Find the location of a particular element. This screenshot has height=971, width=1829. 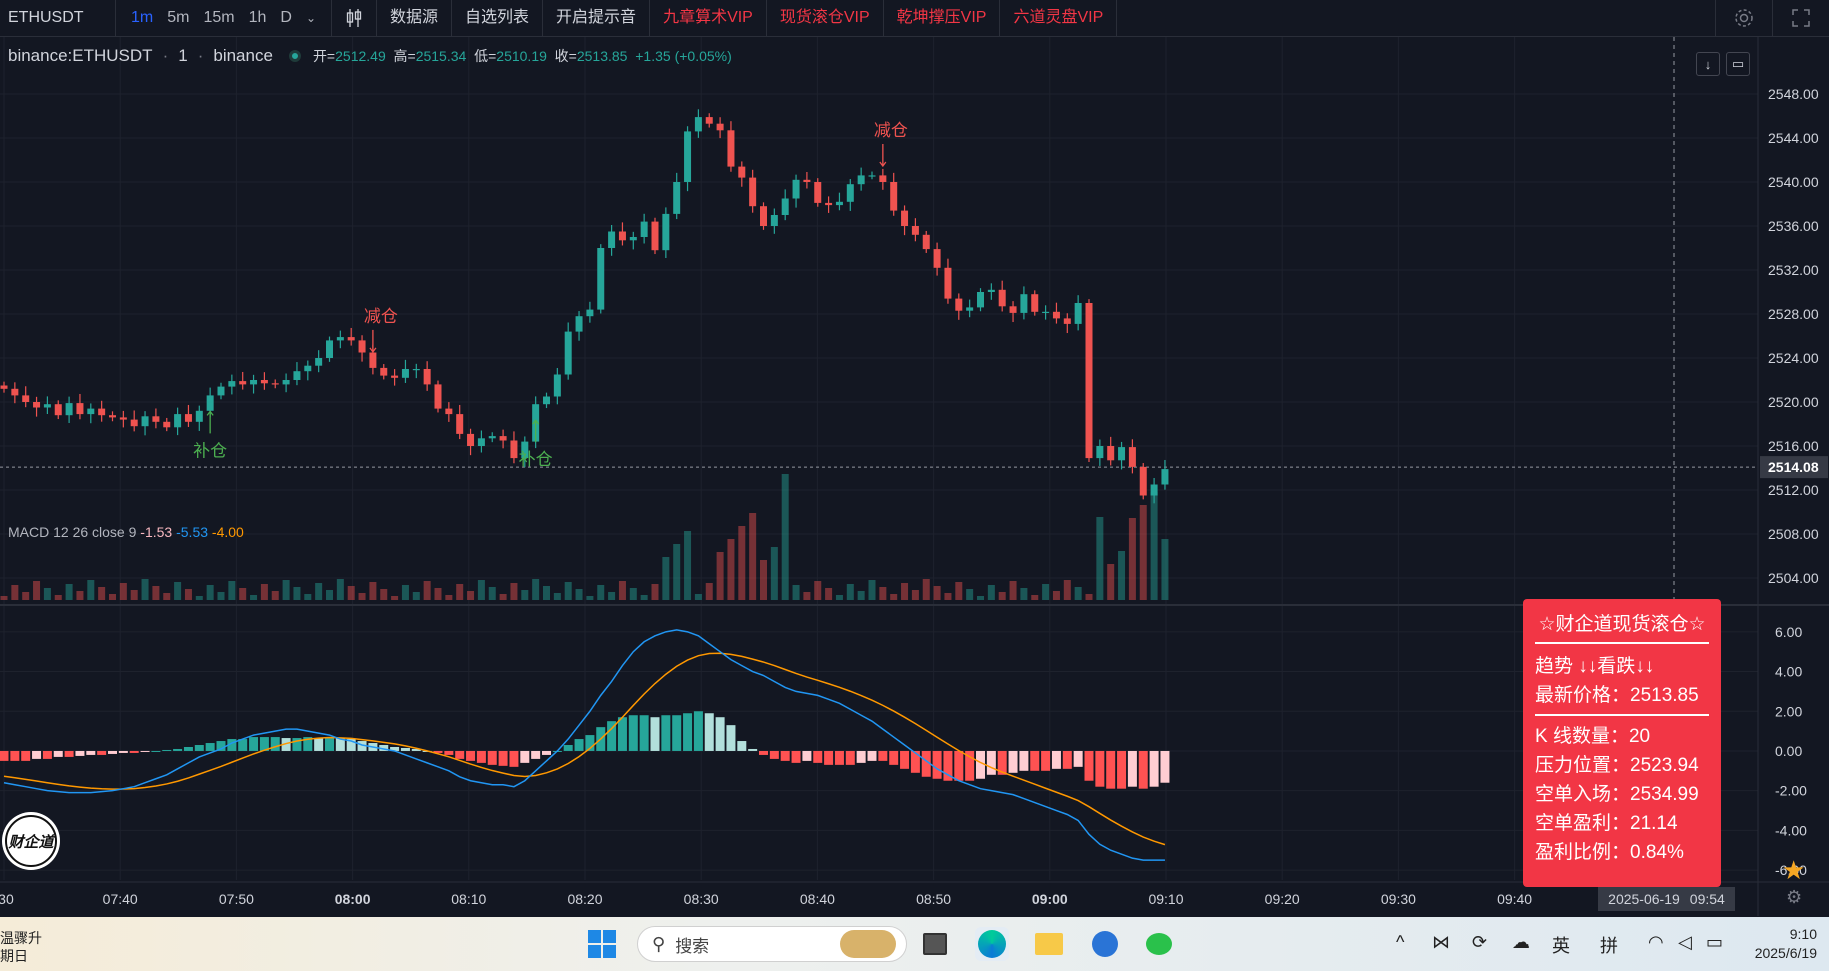

scroll-down-icon: ↓ is located at coordinates (1708, 64).